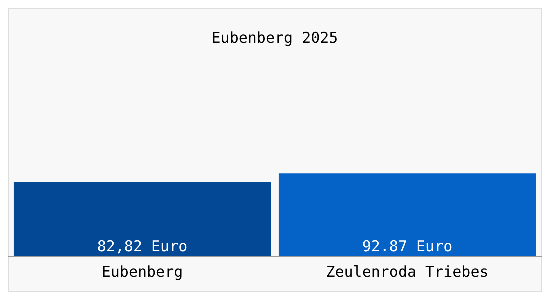 This screenshot has height=300, width=550. I want to click on chart-title: Eubenberg 2025, so click(275, 37).